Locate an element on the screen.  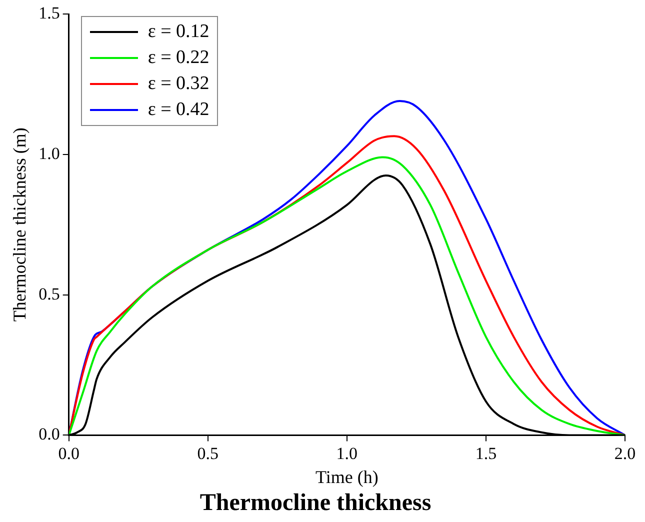
y-tick-label: 1.0 is located at coordinates (49, 153).